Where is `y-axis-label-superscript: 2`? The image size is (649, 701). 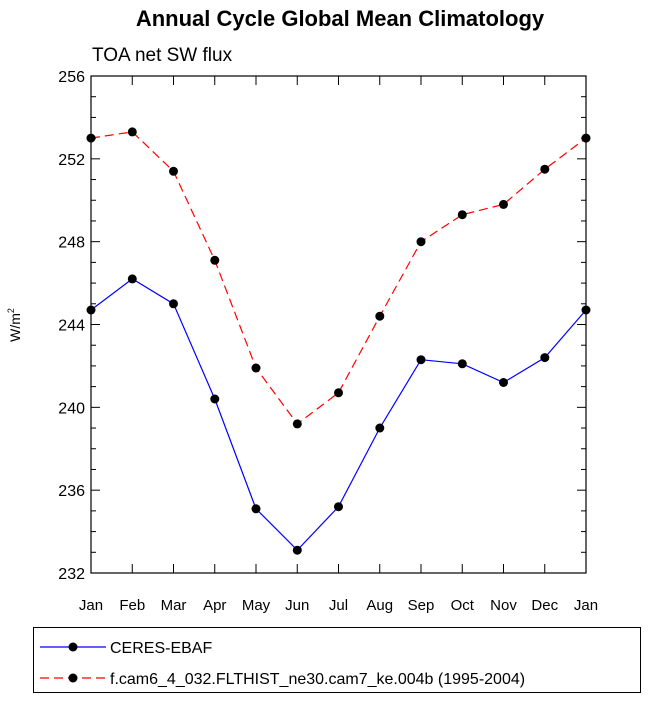 y-axis-label-superscript: 2 is located at coordinates (11, 310).